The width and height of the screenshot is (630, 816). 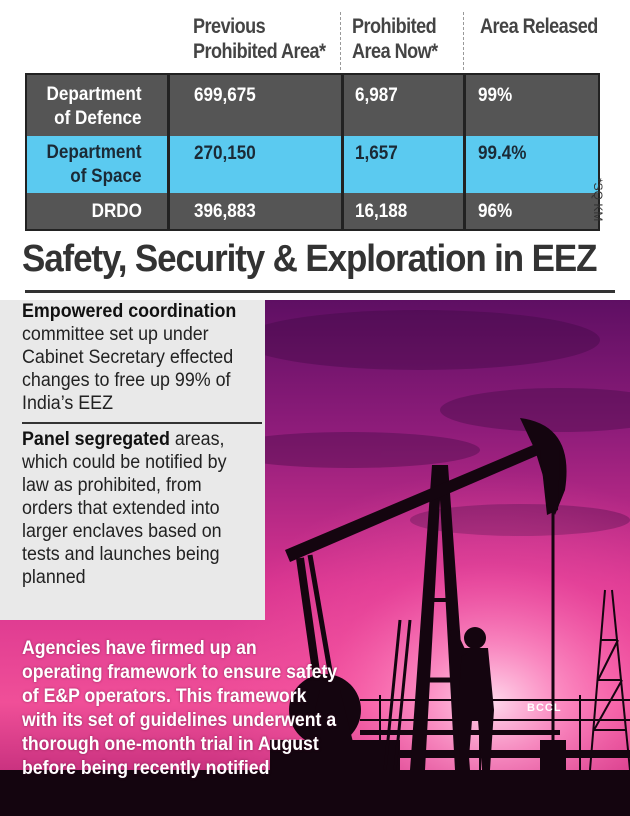 I want to click on unit-note: *SQ KM, so click(x=598, y=200).